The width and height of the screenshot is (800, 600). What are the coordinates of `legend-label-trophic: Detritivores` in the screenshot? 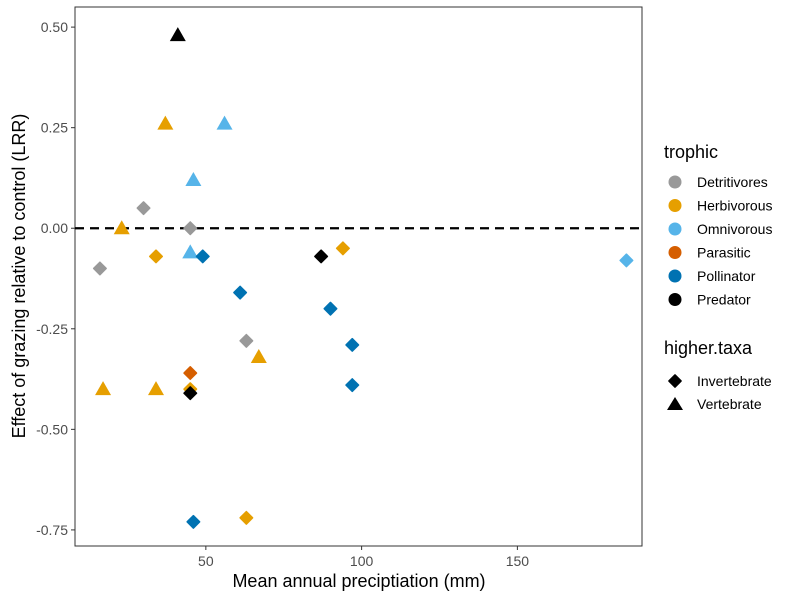 It's located at (732, 182).